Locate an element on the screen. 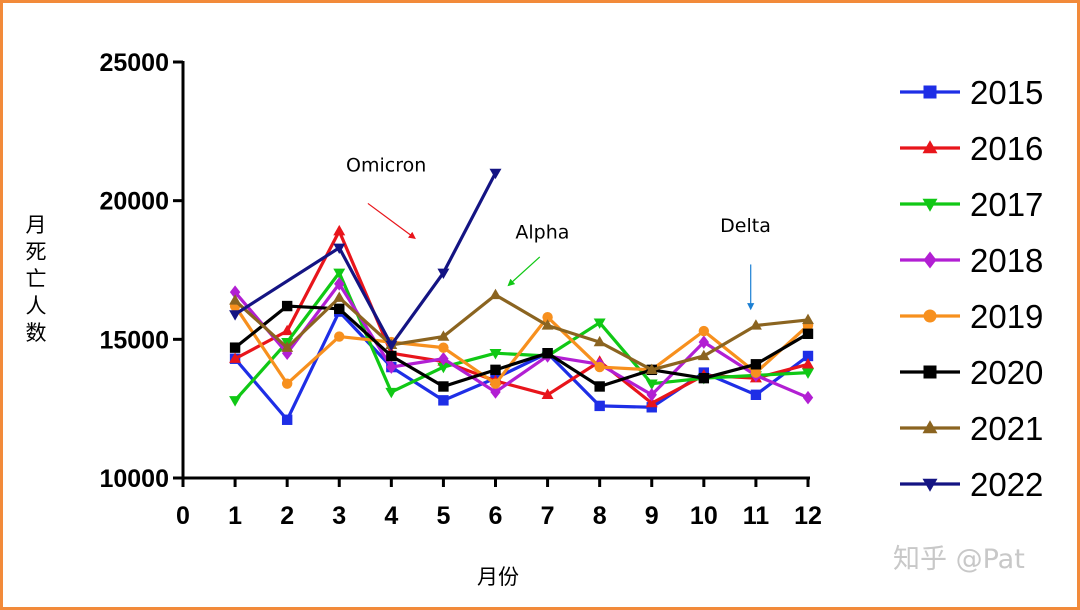  legend-item-2022: 2022 is located at coordinates (971, 484).